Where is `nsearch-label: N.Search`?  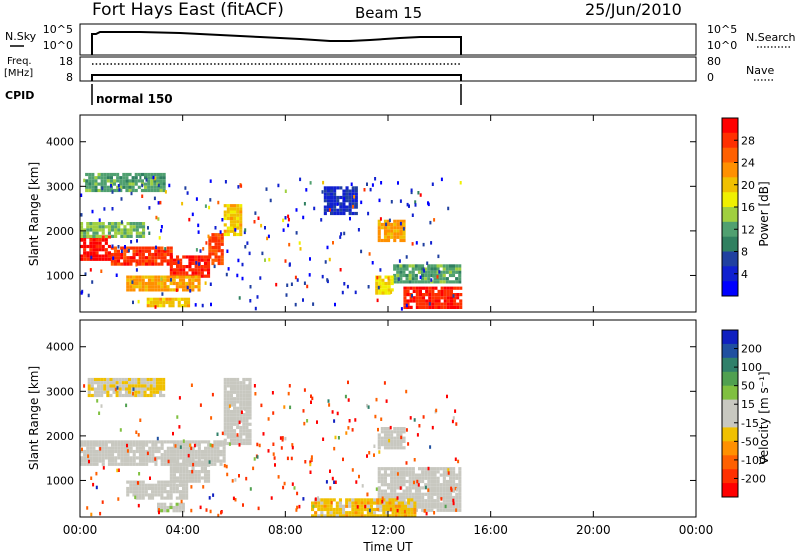
nsearch-label: N.Search is located at coordinates (771, 37).